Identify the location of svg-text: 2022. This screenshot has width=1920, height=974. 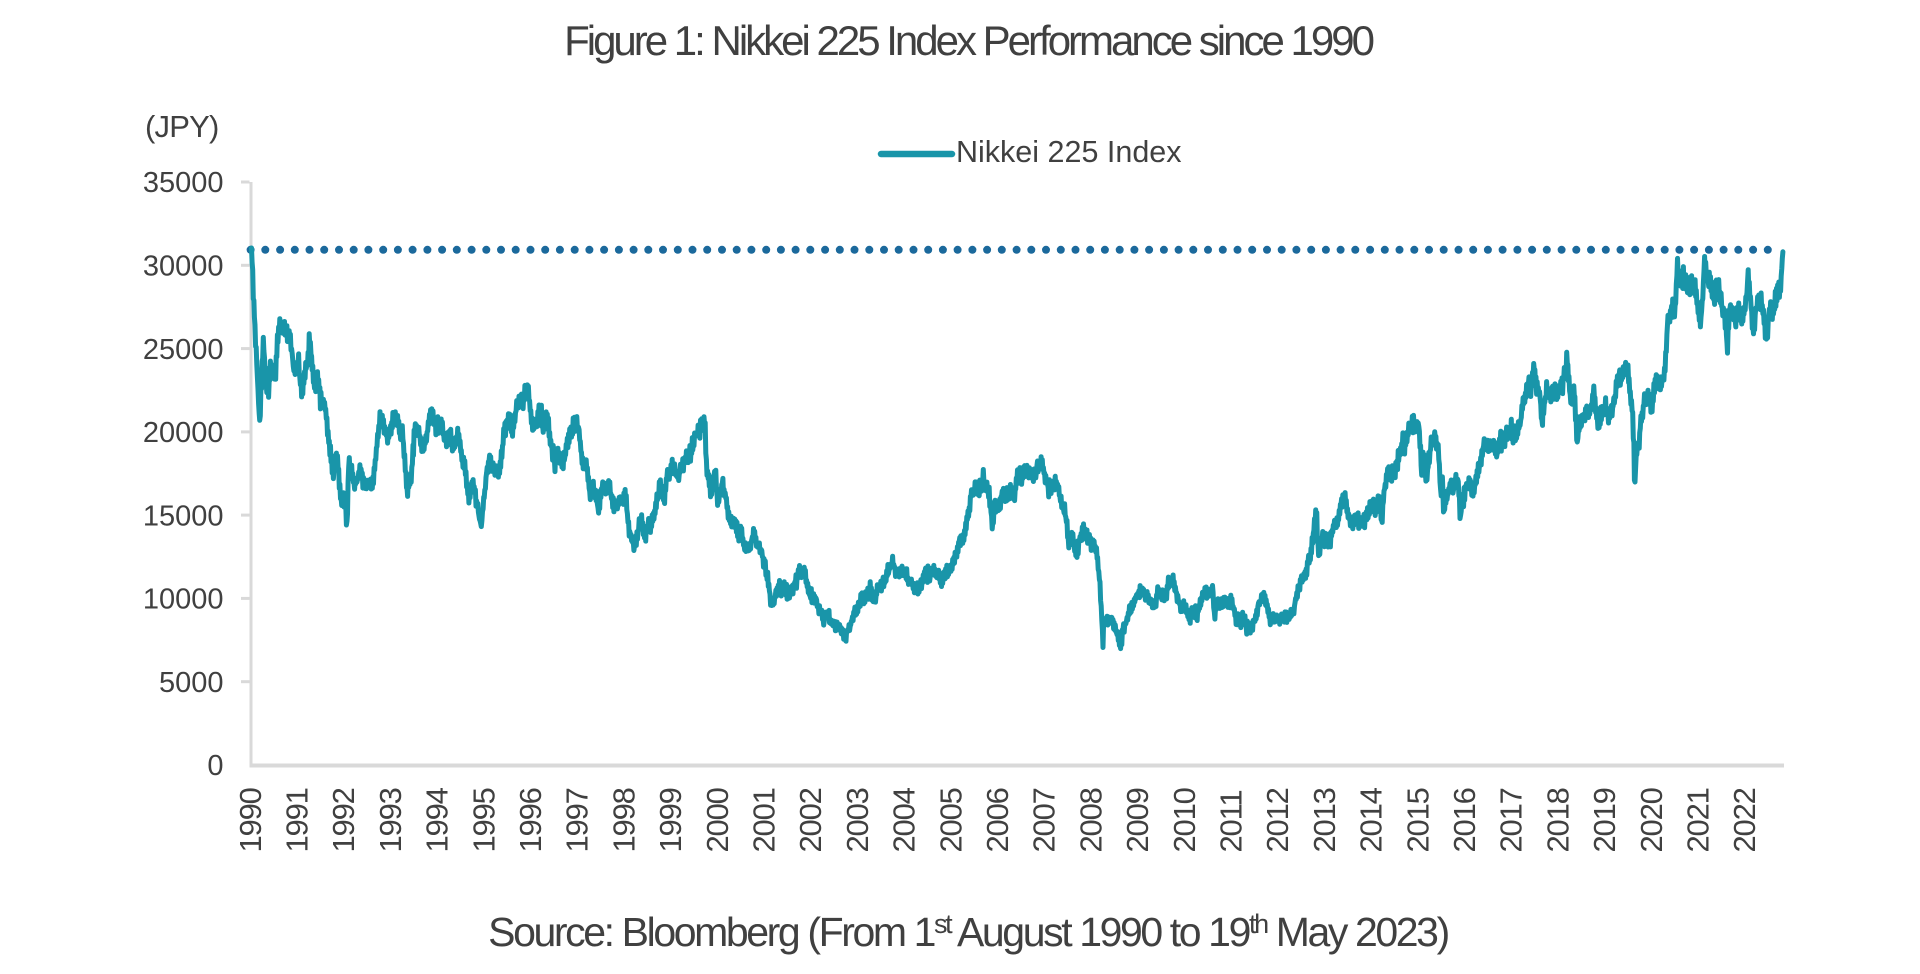
(1744, 820).